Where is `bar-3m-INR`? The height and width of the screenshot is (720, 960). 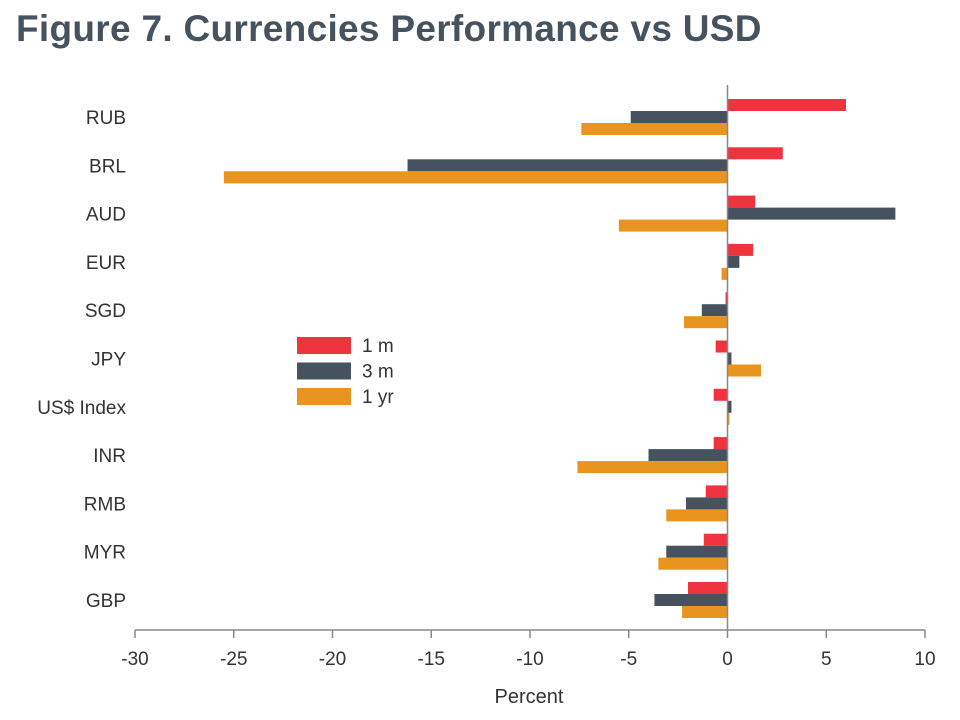 bar-3m-INR is located at coordinates (688, 455).